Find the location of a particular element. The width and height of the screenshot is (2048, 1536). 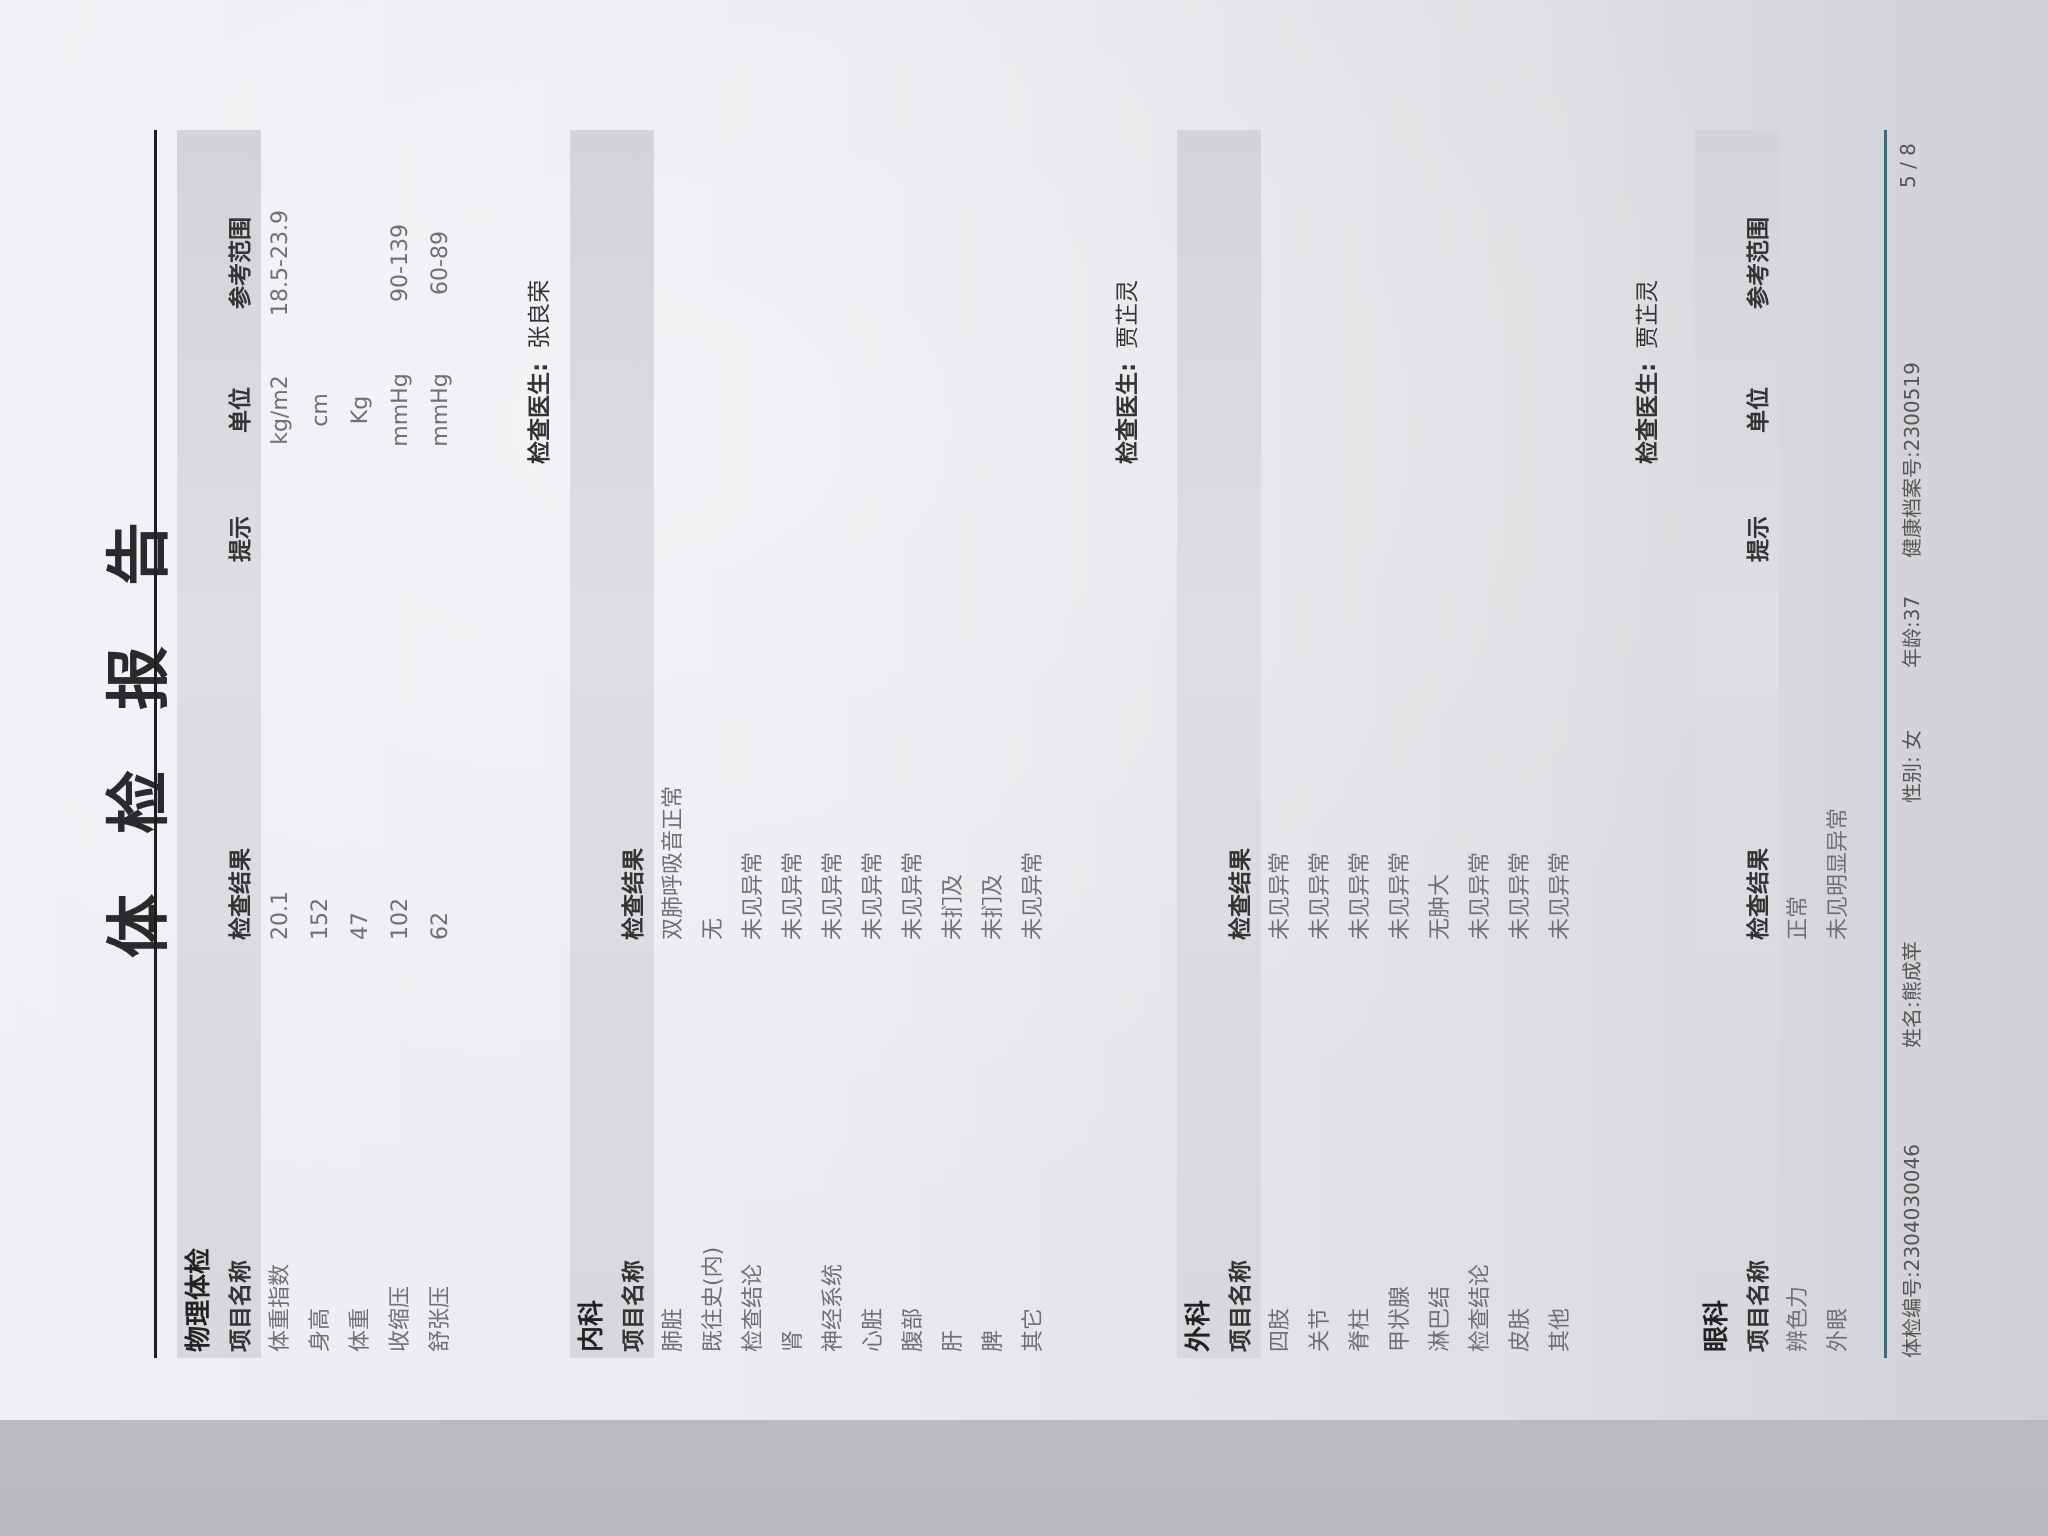

top-rule is located at coordinates (155, 744).